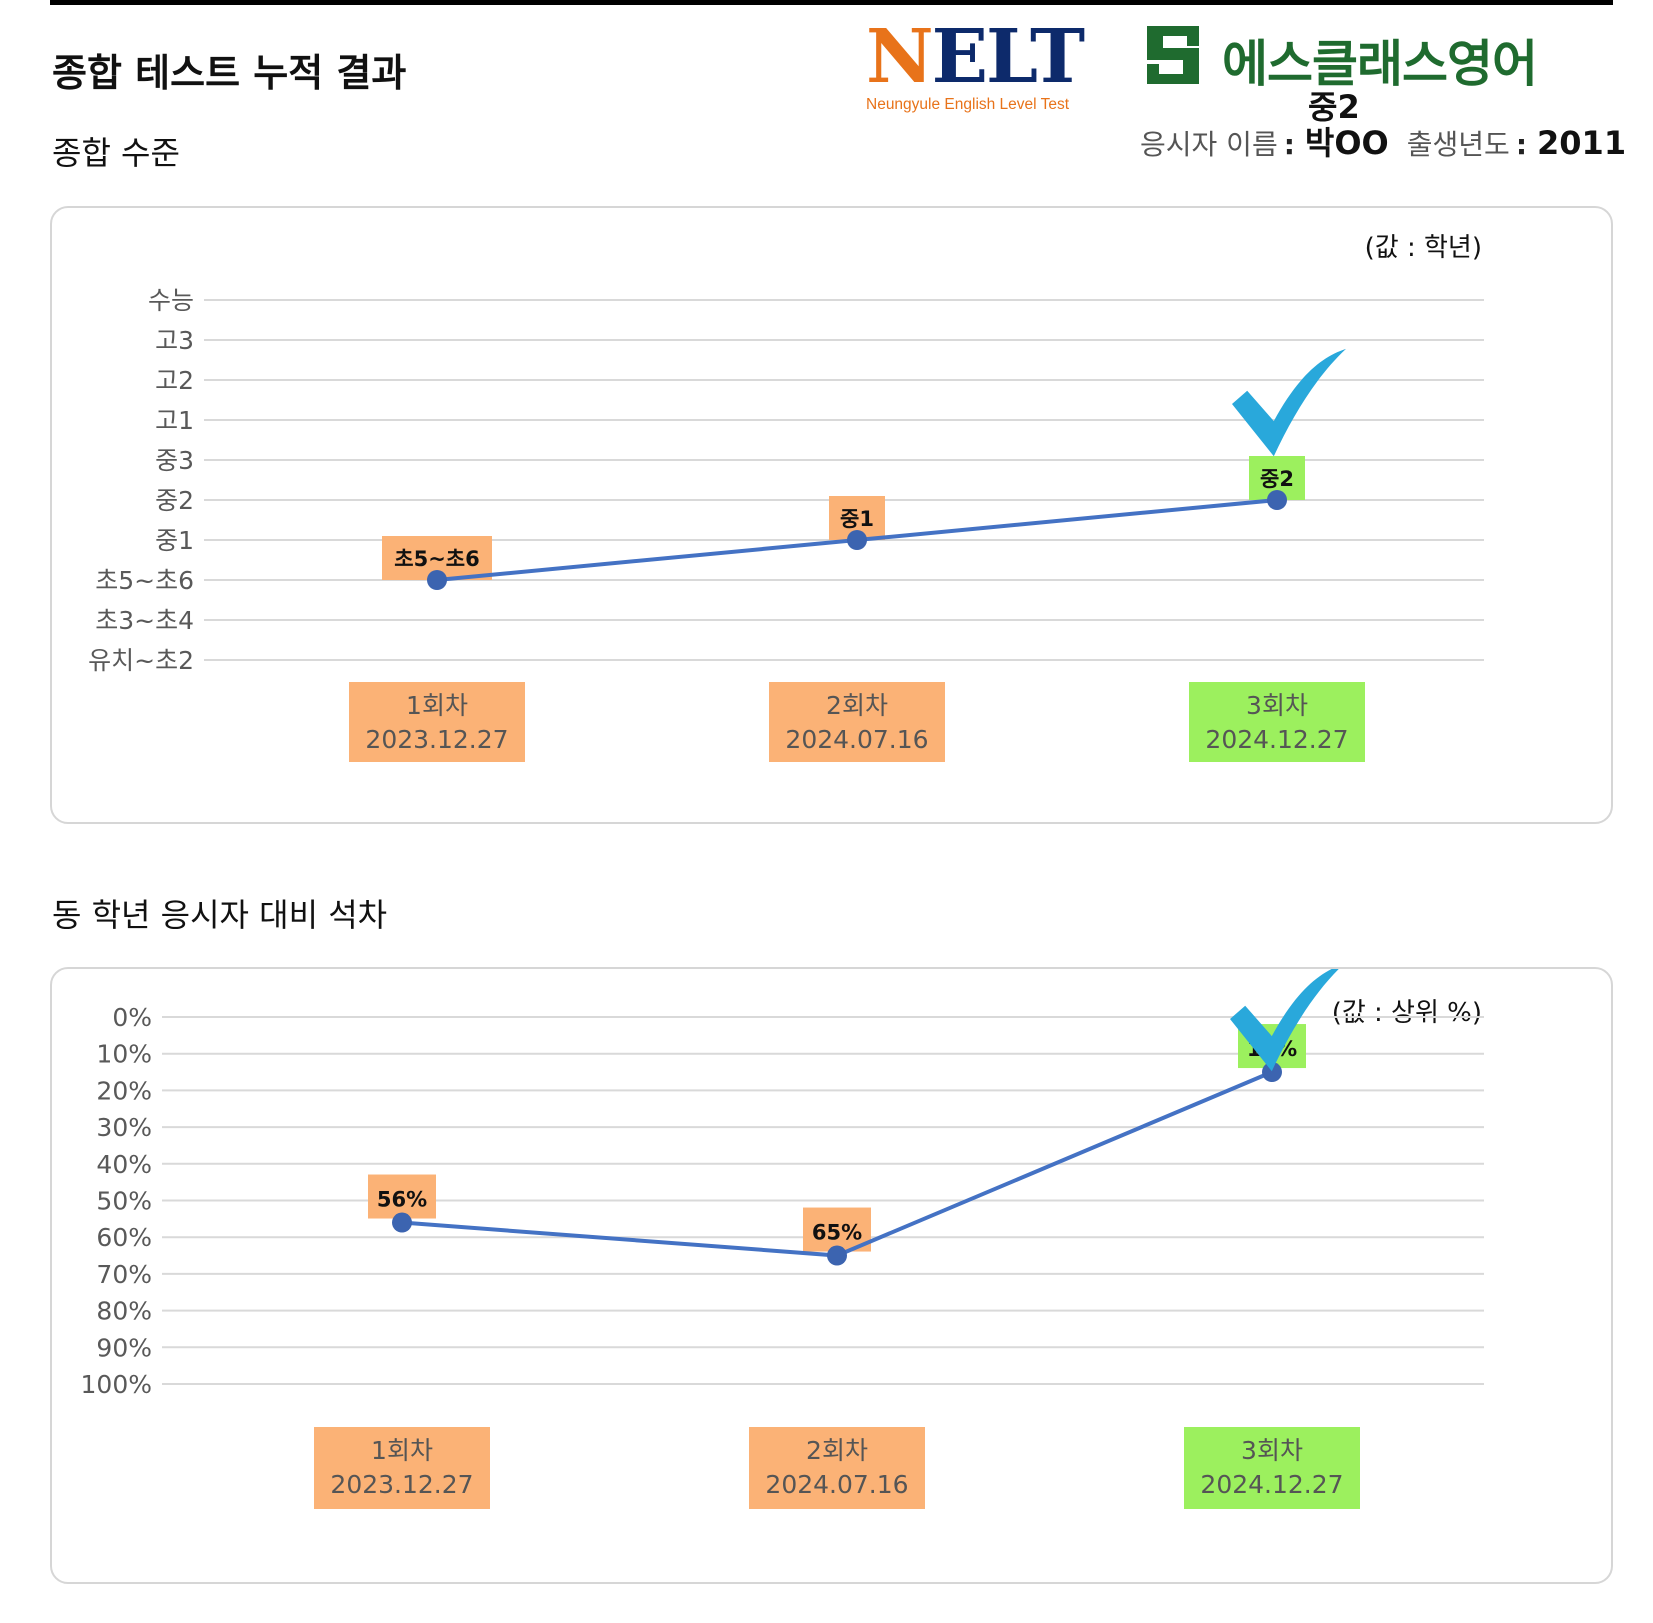 The height and width of the screenshot is (1623, 1653). What do you see at coordinates (1272, 1450) in the screenshot?
I see `rank-session-label: 3회차` at bounding box center [1272, 1450].